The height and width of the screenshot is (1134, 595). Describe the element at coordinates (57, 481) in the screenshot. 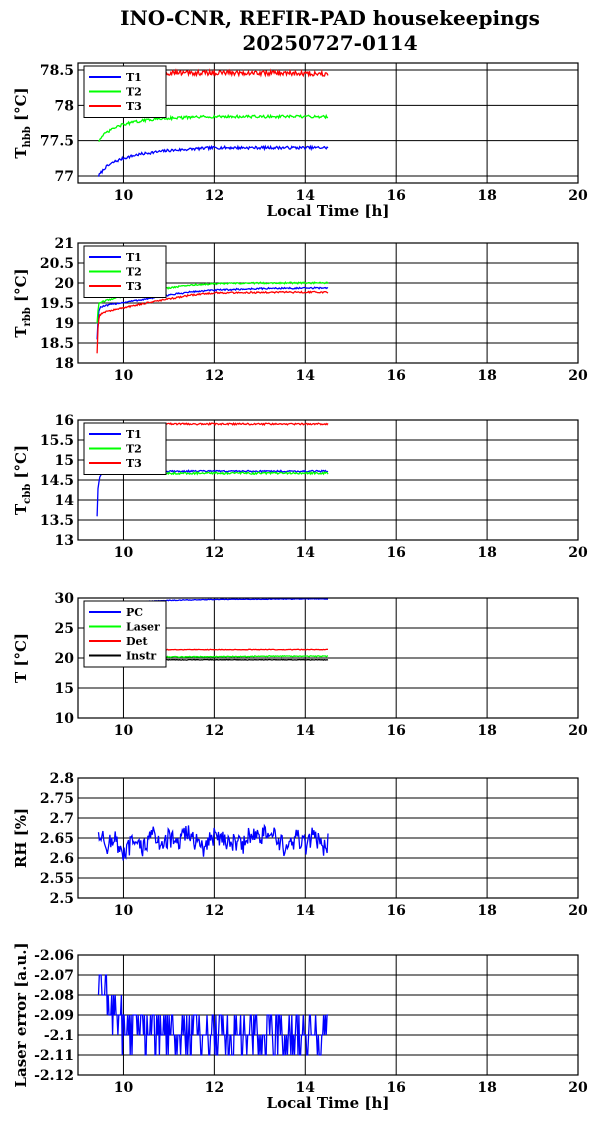

I see `y-tick-label: 14.5` at that location.